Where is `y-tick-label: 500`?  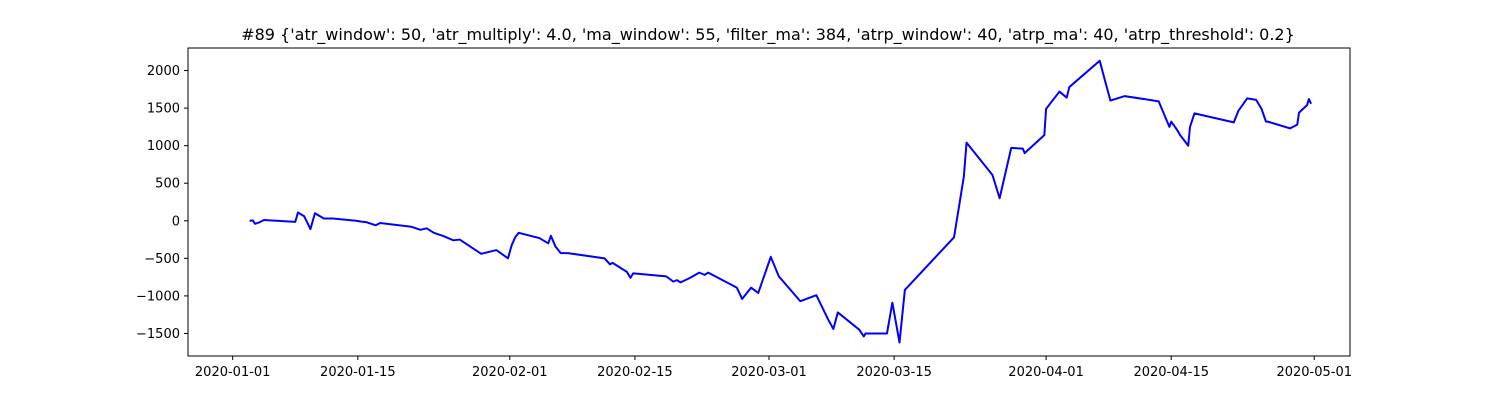 y-tick-label: 500 is located at coordinates (167, 184).